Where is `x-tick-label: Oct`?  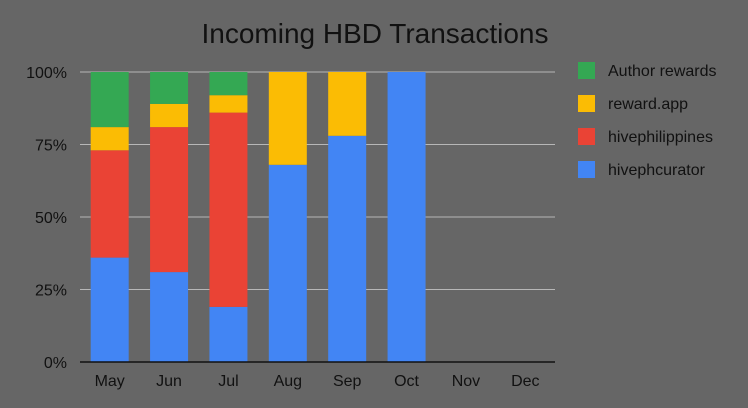 x-tick-label: Oct is located at coordinates (406, 381).